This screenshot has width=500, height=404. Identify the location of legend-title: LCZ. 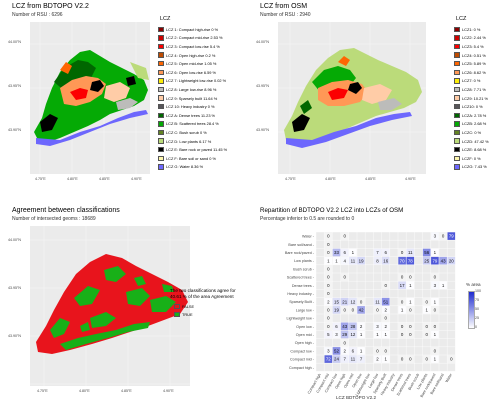
(461, 19).